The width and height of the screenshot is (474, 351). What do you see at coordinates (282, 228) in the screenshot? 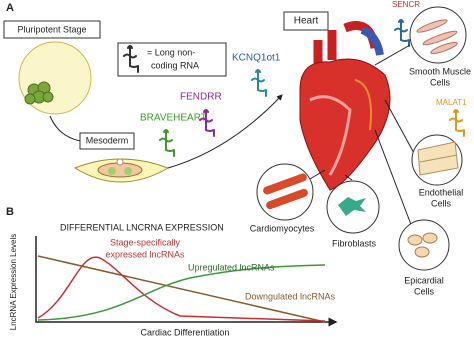
I see `cell-label: Cardiomyocytes` at bounding box center [282, 228].